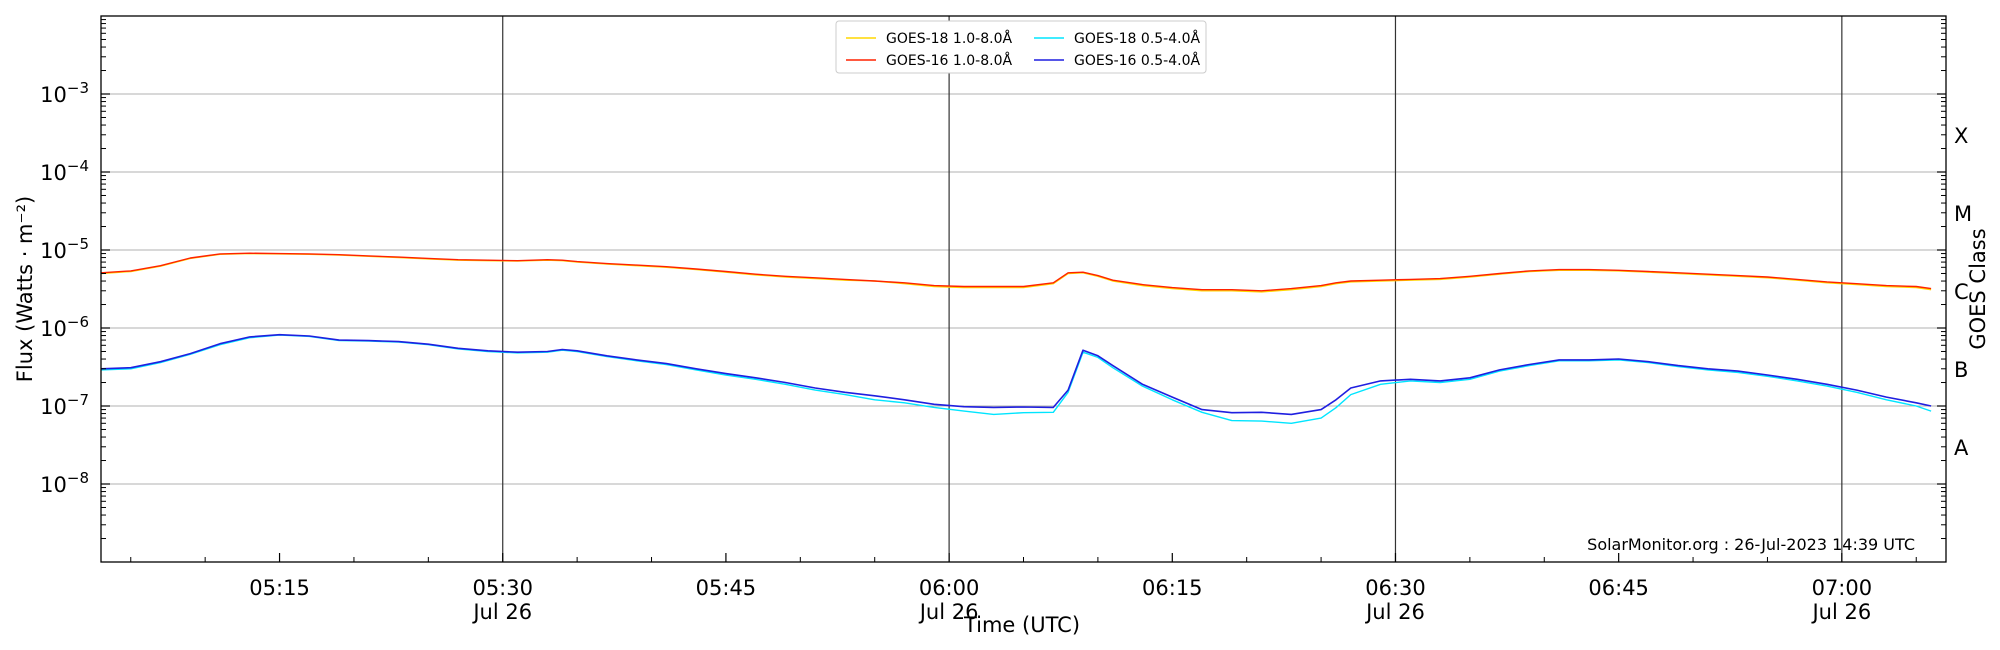 The width and height of the screenshot is (2000, 650). I want to click on x-tick-label: 07:00, so click(1842, 588).